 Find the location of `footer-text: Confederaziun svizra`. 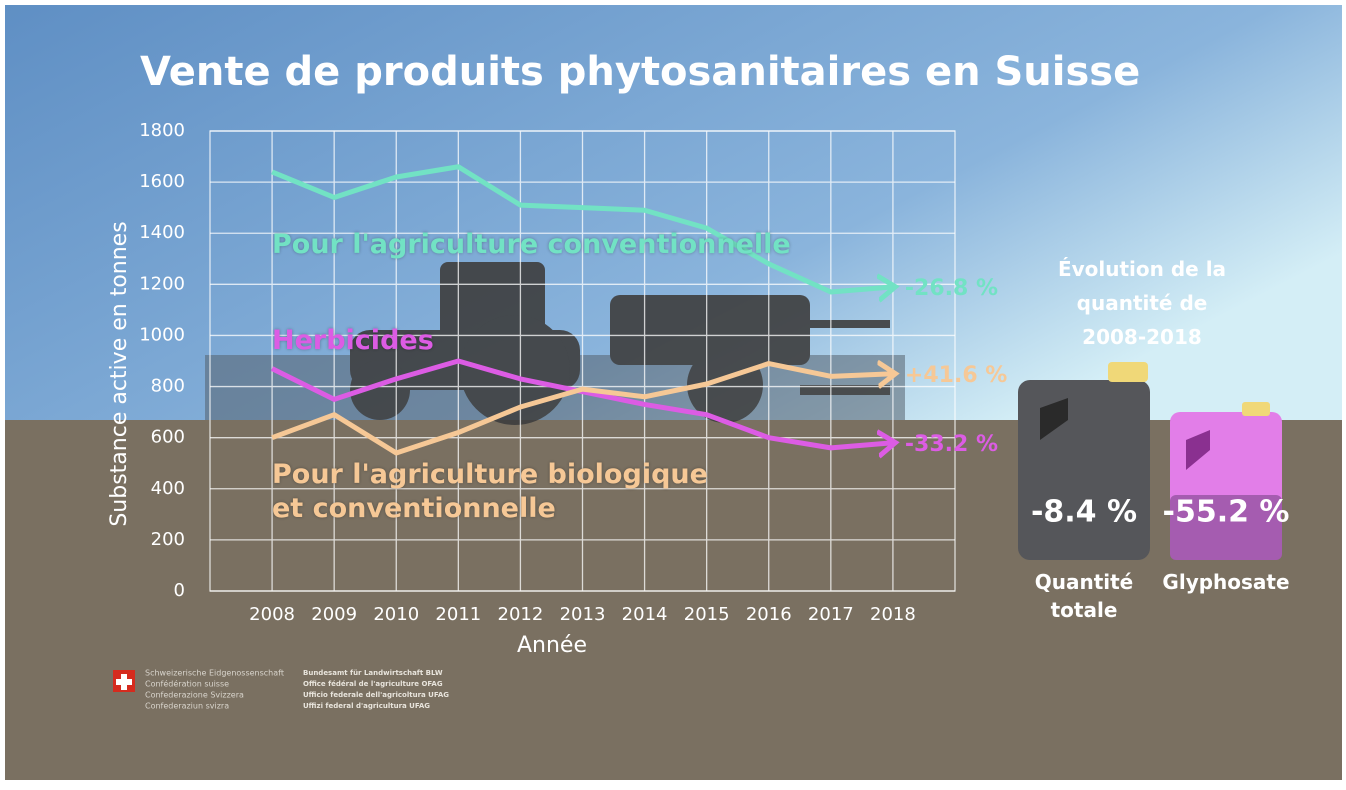

footer-text: Confederaziun svizra is located at coordinates (187, 706).